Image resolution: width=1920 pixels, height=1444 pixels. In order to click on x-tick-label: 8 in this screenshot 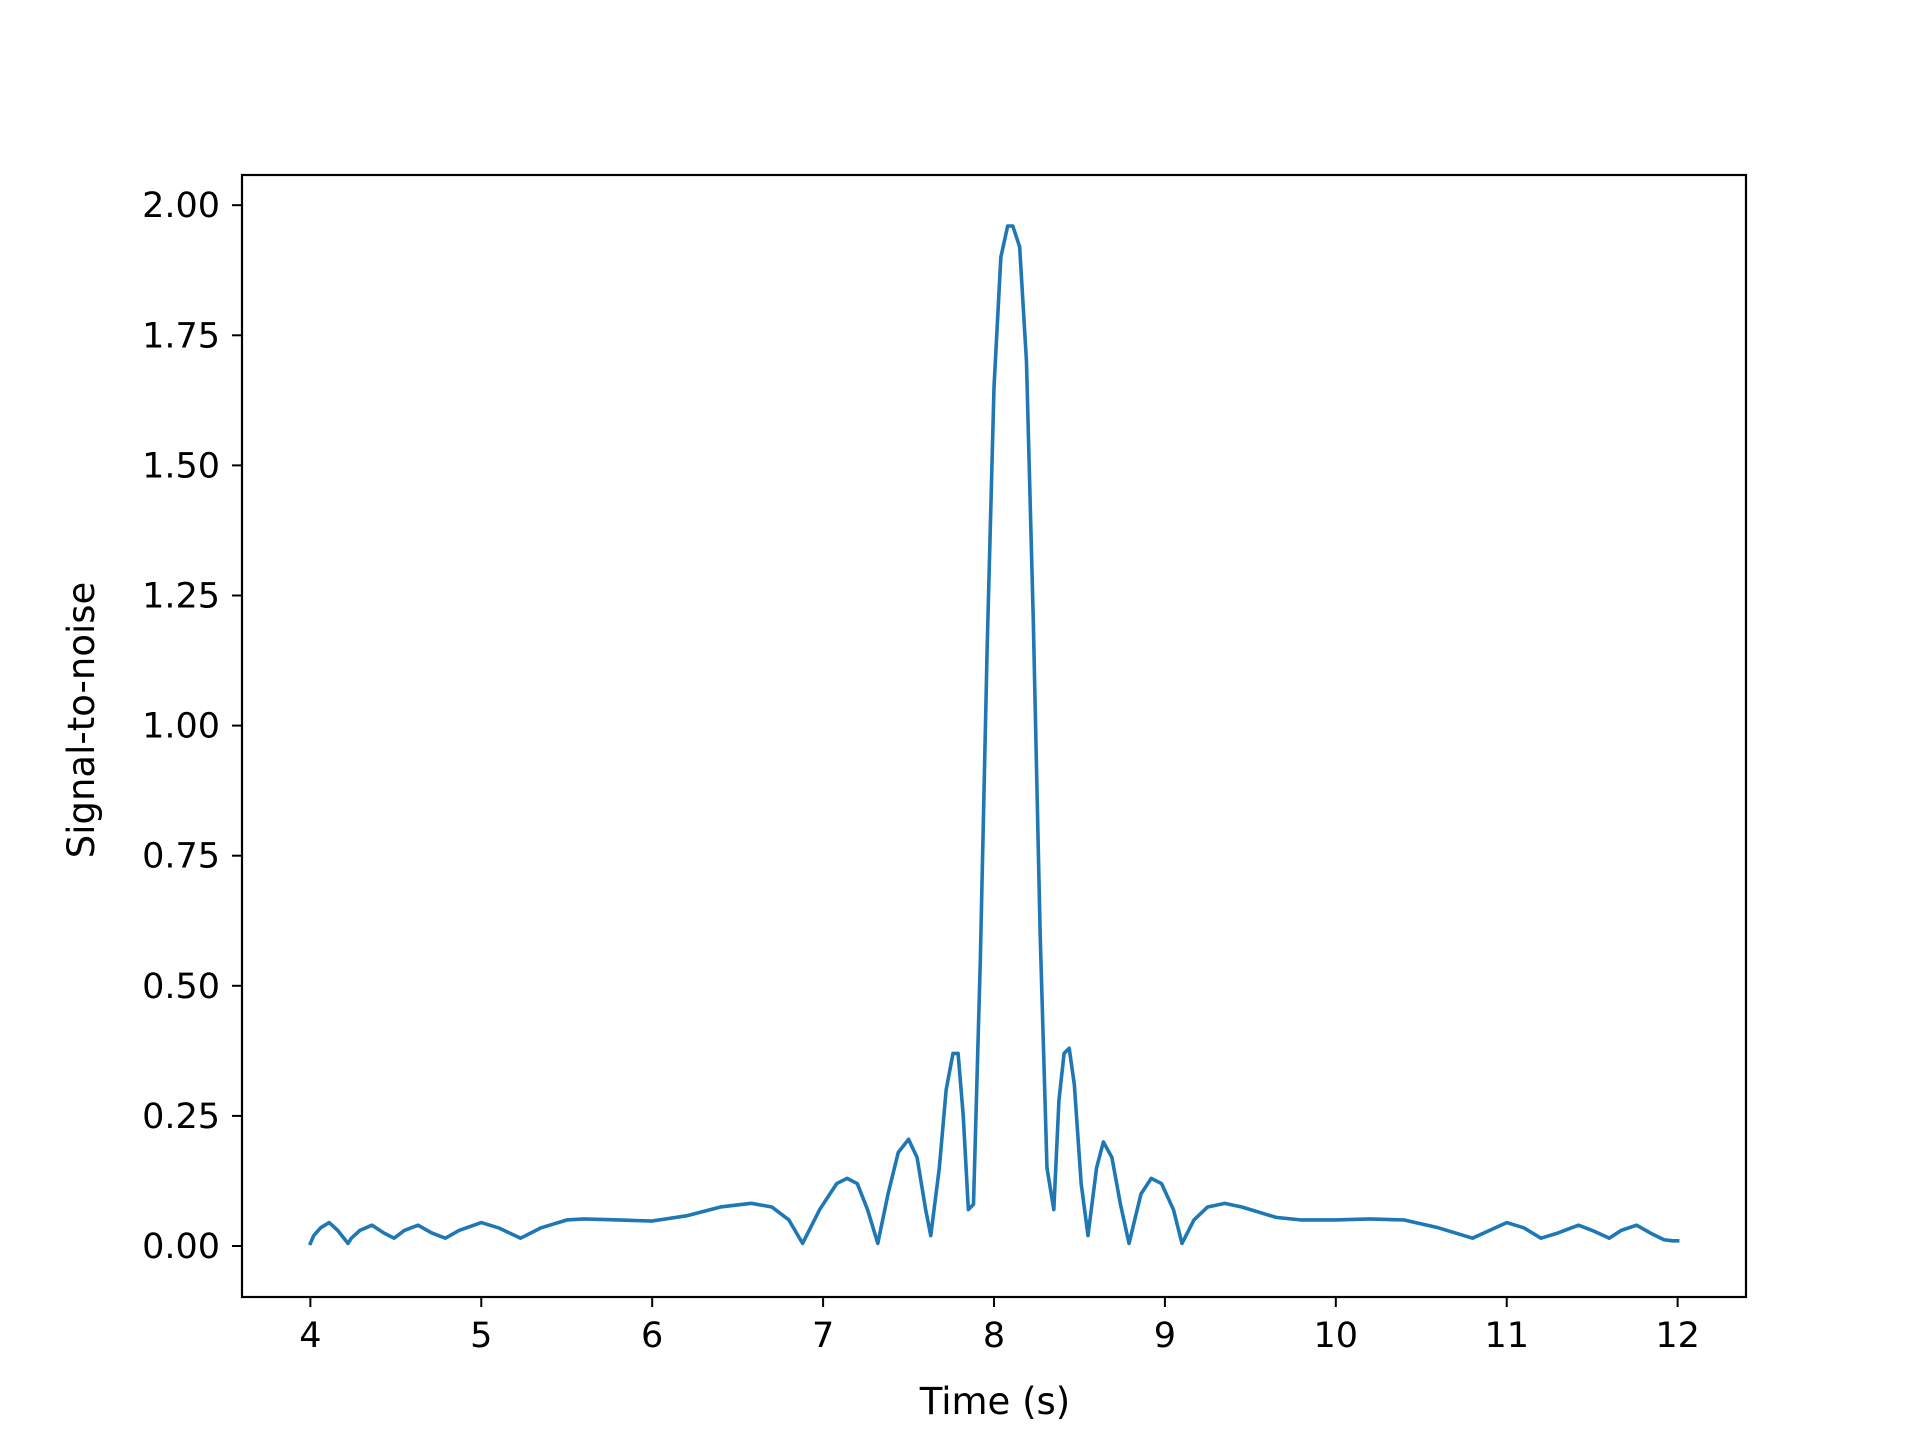, I will do `click(994, 1336)`.